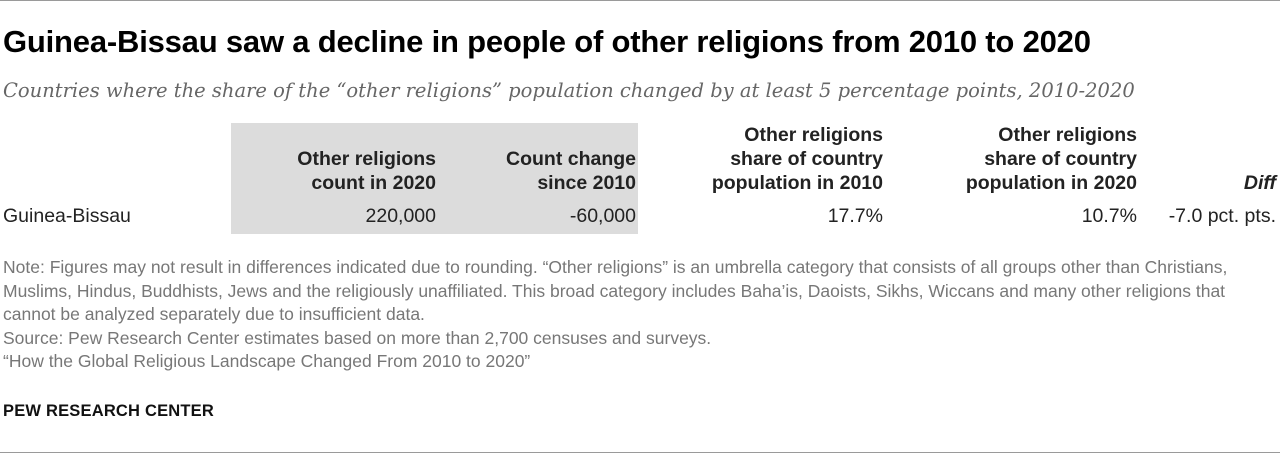  Describe the element at coordinates (602, 216) in the screenshot. I see `cell-count-change: -60,000` at that location.